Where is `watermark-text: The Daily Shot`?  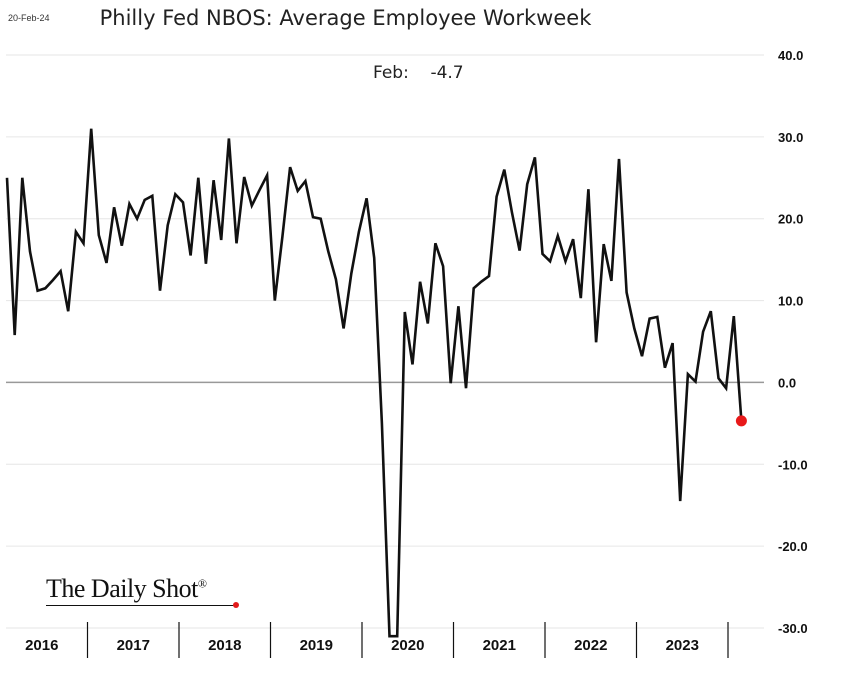 watermark-text: The Daily Shot is located at coordinates (122, 588).